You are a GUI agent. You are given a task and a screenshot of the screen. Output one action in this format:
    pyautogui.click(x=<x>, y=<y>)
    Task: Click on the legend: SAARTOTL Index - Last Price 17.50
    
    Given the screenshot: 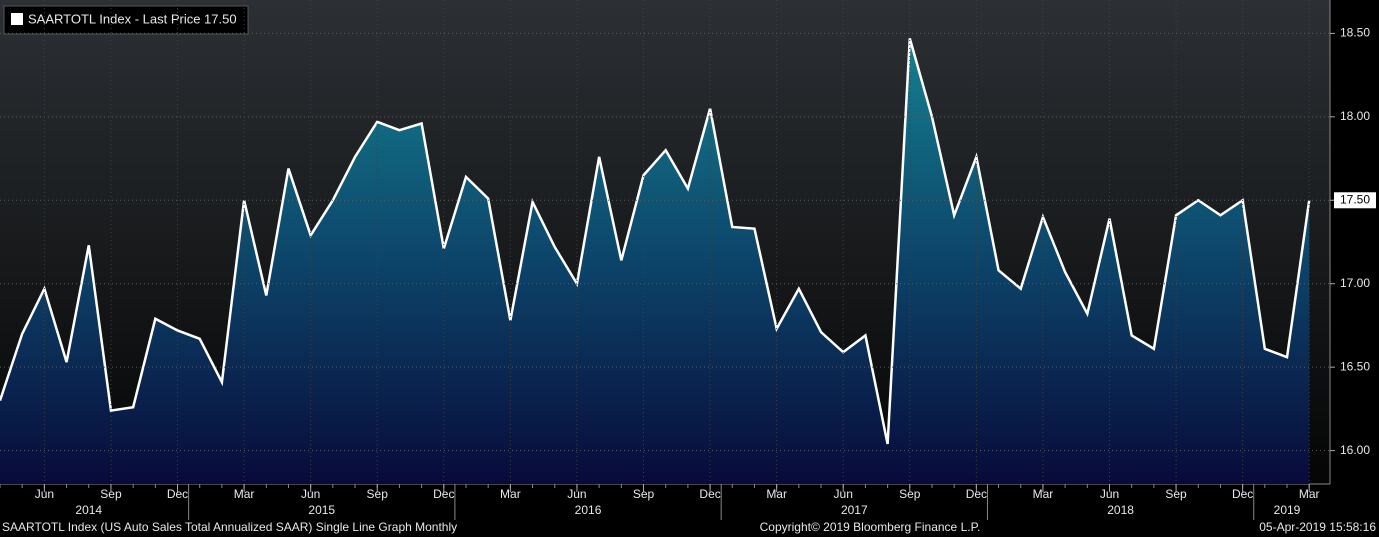 What is the action you would take?
    pyautogui.click(x=126, y=20)
    